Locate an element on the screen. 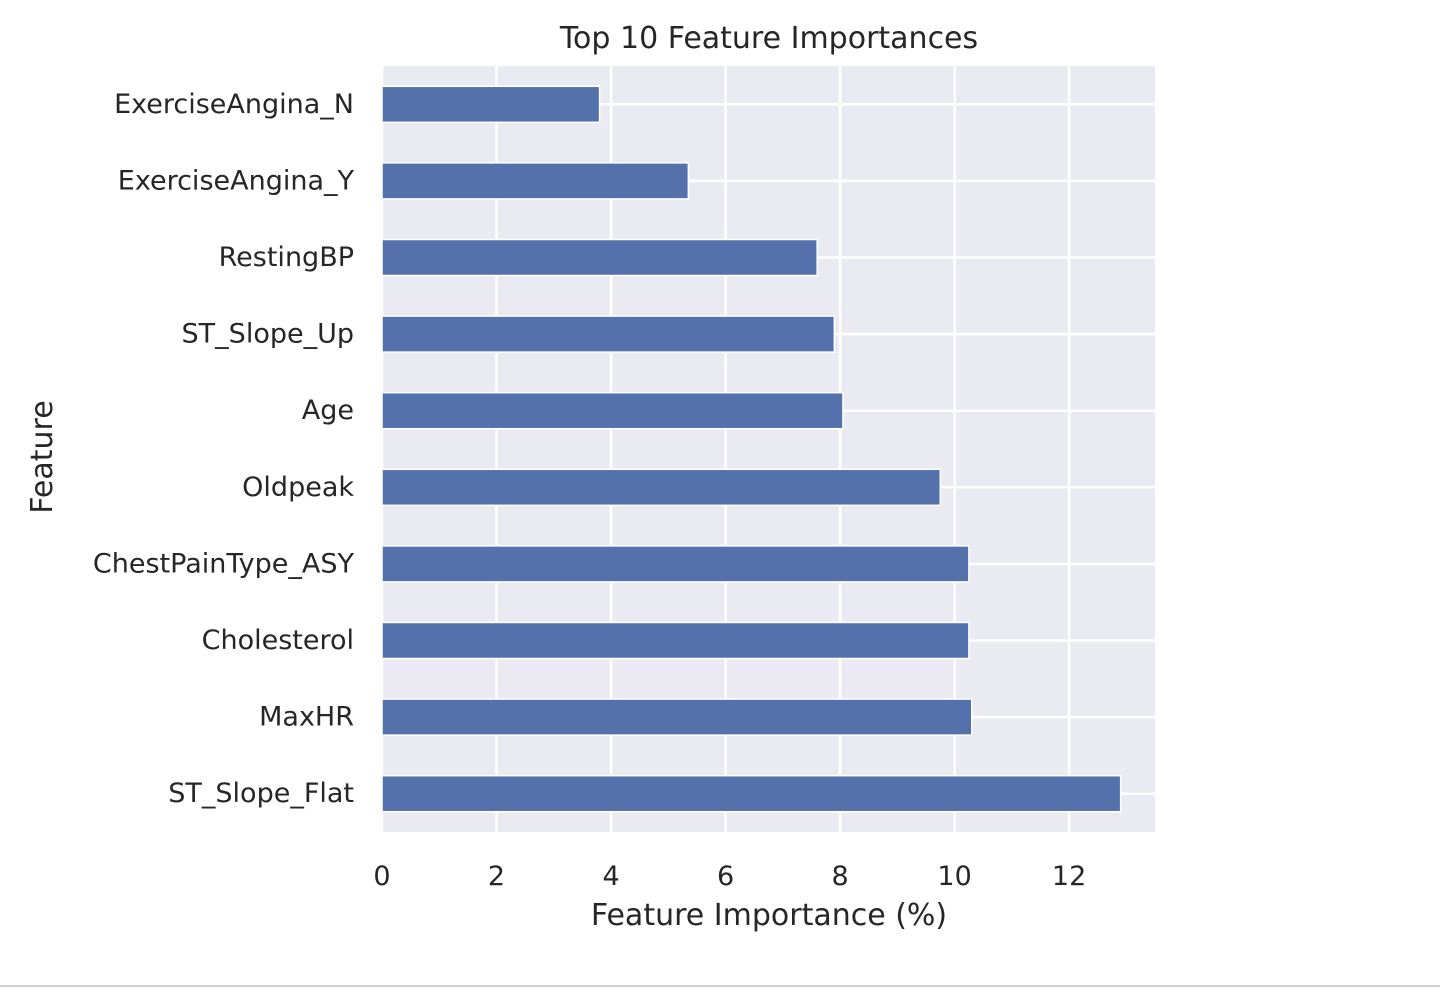 The height and width of the screenshot is (988, 1440). bar-Age is located at coordinates (612, 410).